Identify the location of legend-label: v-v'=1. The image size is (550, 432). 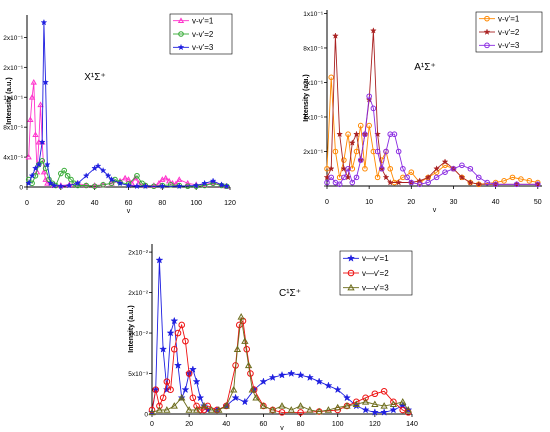
(509, 18).